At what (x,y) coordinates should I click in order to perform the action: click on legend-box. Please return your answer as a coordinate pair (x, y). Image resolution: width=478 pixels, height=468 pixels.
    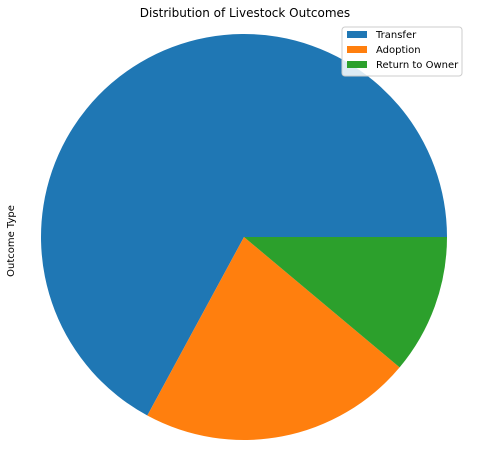
    Looking at the image, I should click on (402, 51).